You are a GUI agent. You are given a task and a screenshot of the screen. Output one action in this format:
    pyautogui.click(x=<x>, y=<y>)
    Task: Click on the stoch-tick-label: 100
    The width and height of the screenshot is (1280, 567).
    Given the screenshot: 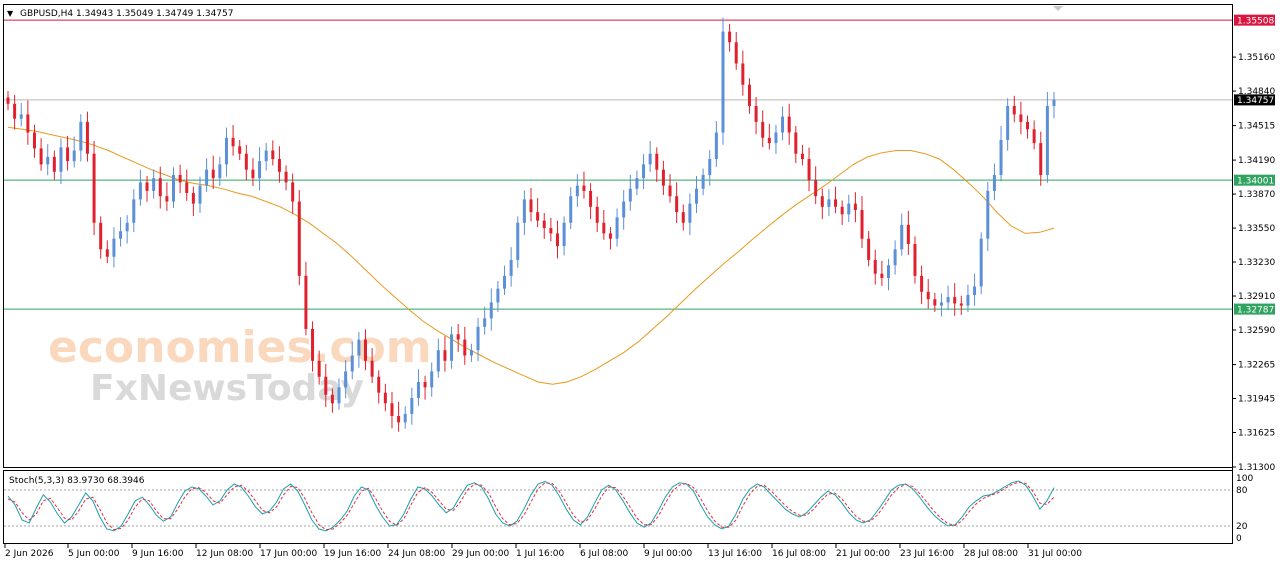 What is the action you would take?
    pyautogui.click(x=1244, y=479)
    